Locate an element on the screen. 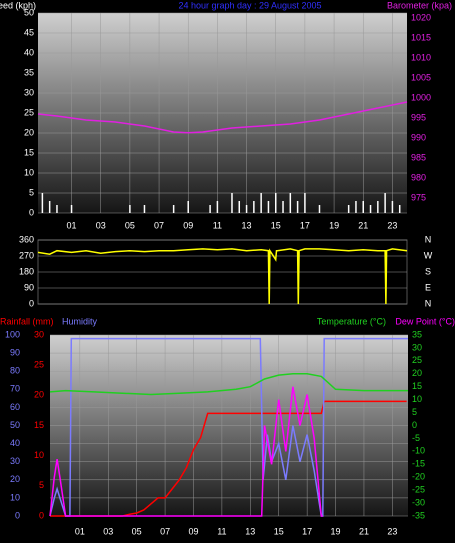  y2-tick-label: -10 is located at coordinates (418, 451).